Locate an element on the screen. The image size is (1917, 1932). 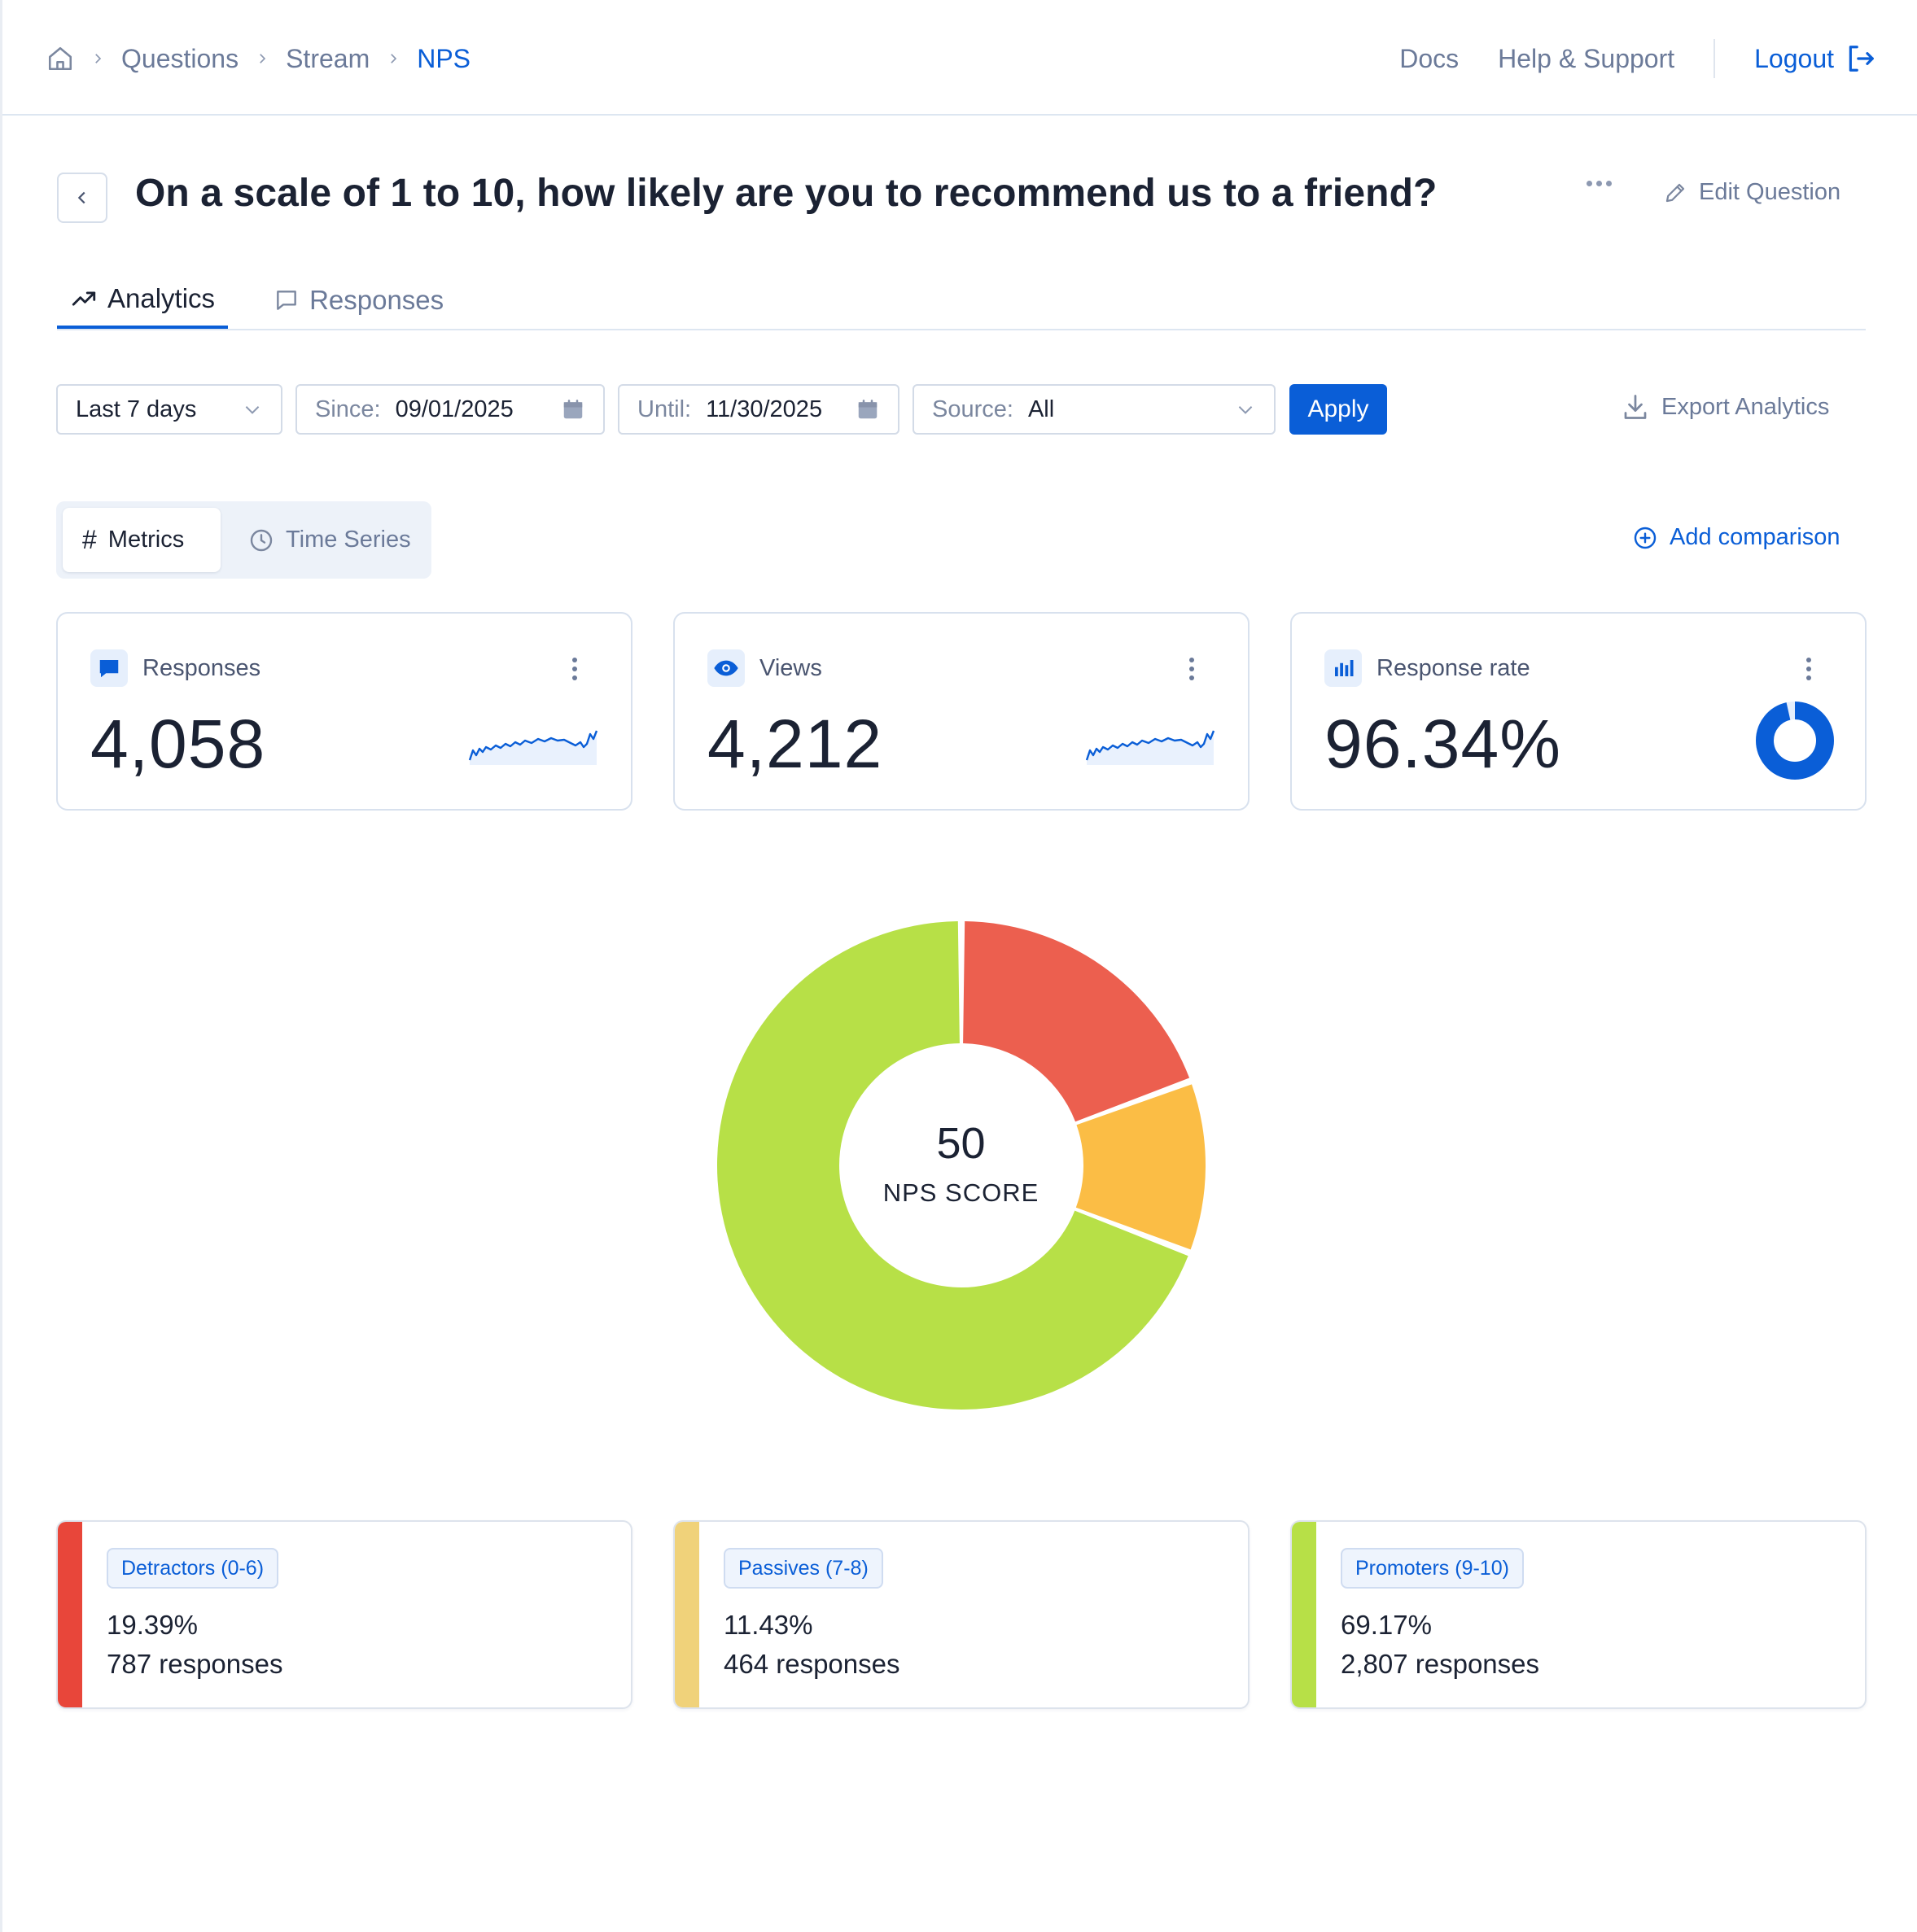
since-date-field: Since: 09/01/2025 is located at coordinates (450, 409).